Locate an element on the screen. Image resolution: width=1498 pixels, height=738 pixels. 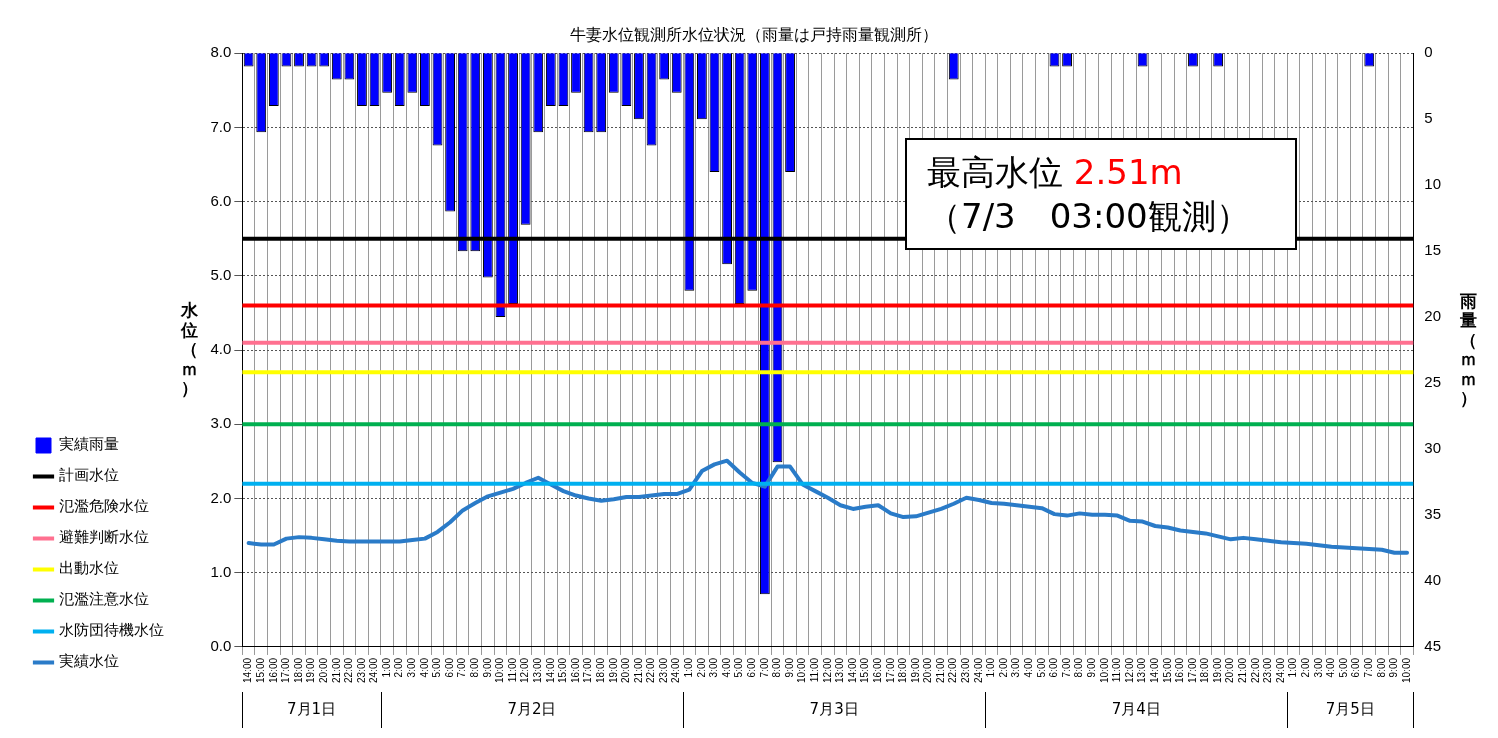
y2-tick-label: 45 is located at coordinates (1432, 646).